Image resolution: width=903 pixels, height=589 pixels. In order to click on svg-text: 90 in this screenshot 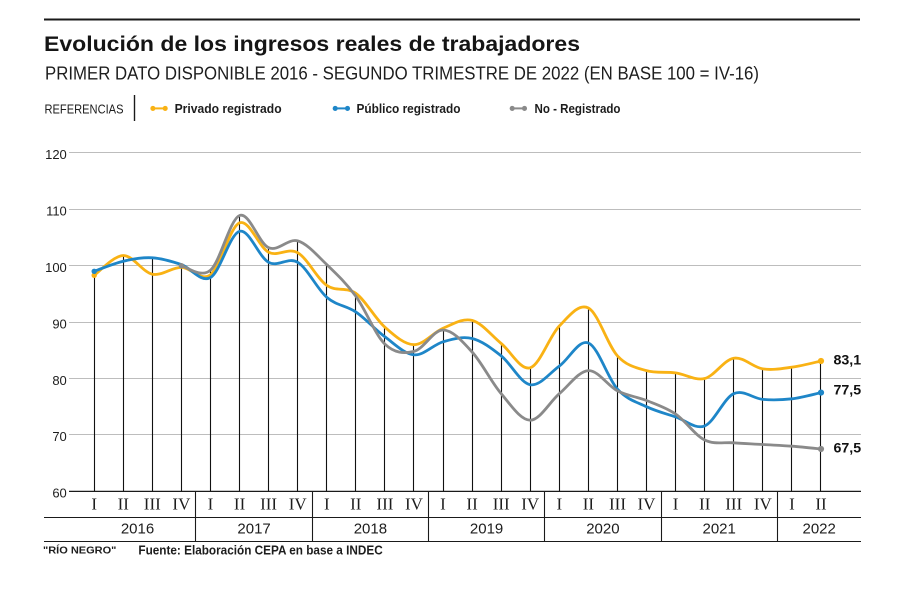, I will do `click(59, 323)`.